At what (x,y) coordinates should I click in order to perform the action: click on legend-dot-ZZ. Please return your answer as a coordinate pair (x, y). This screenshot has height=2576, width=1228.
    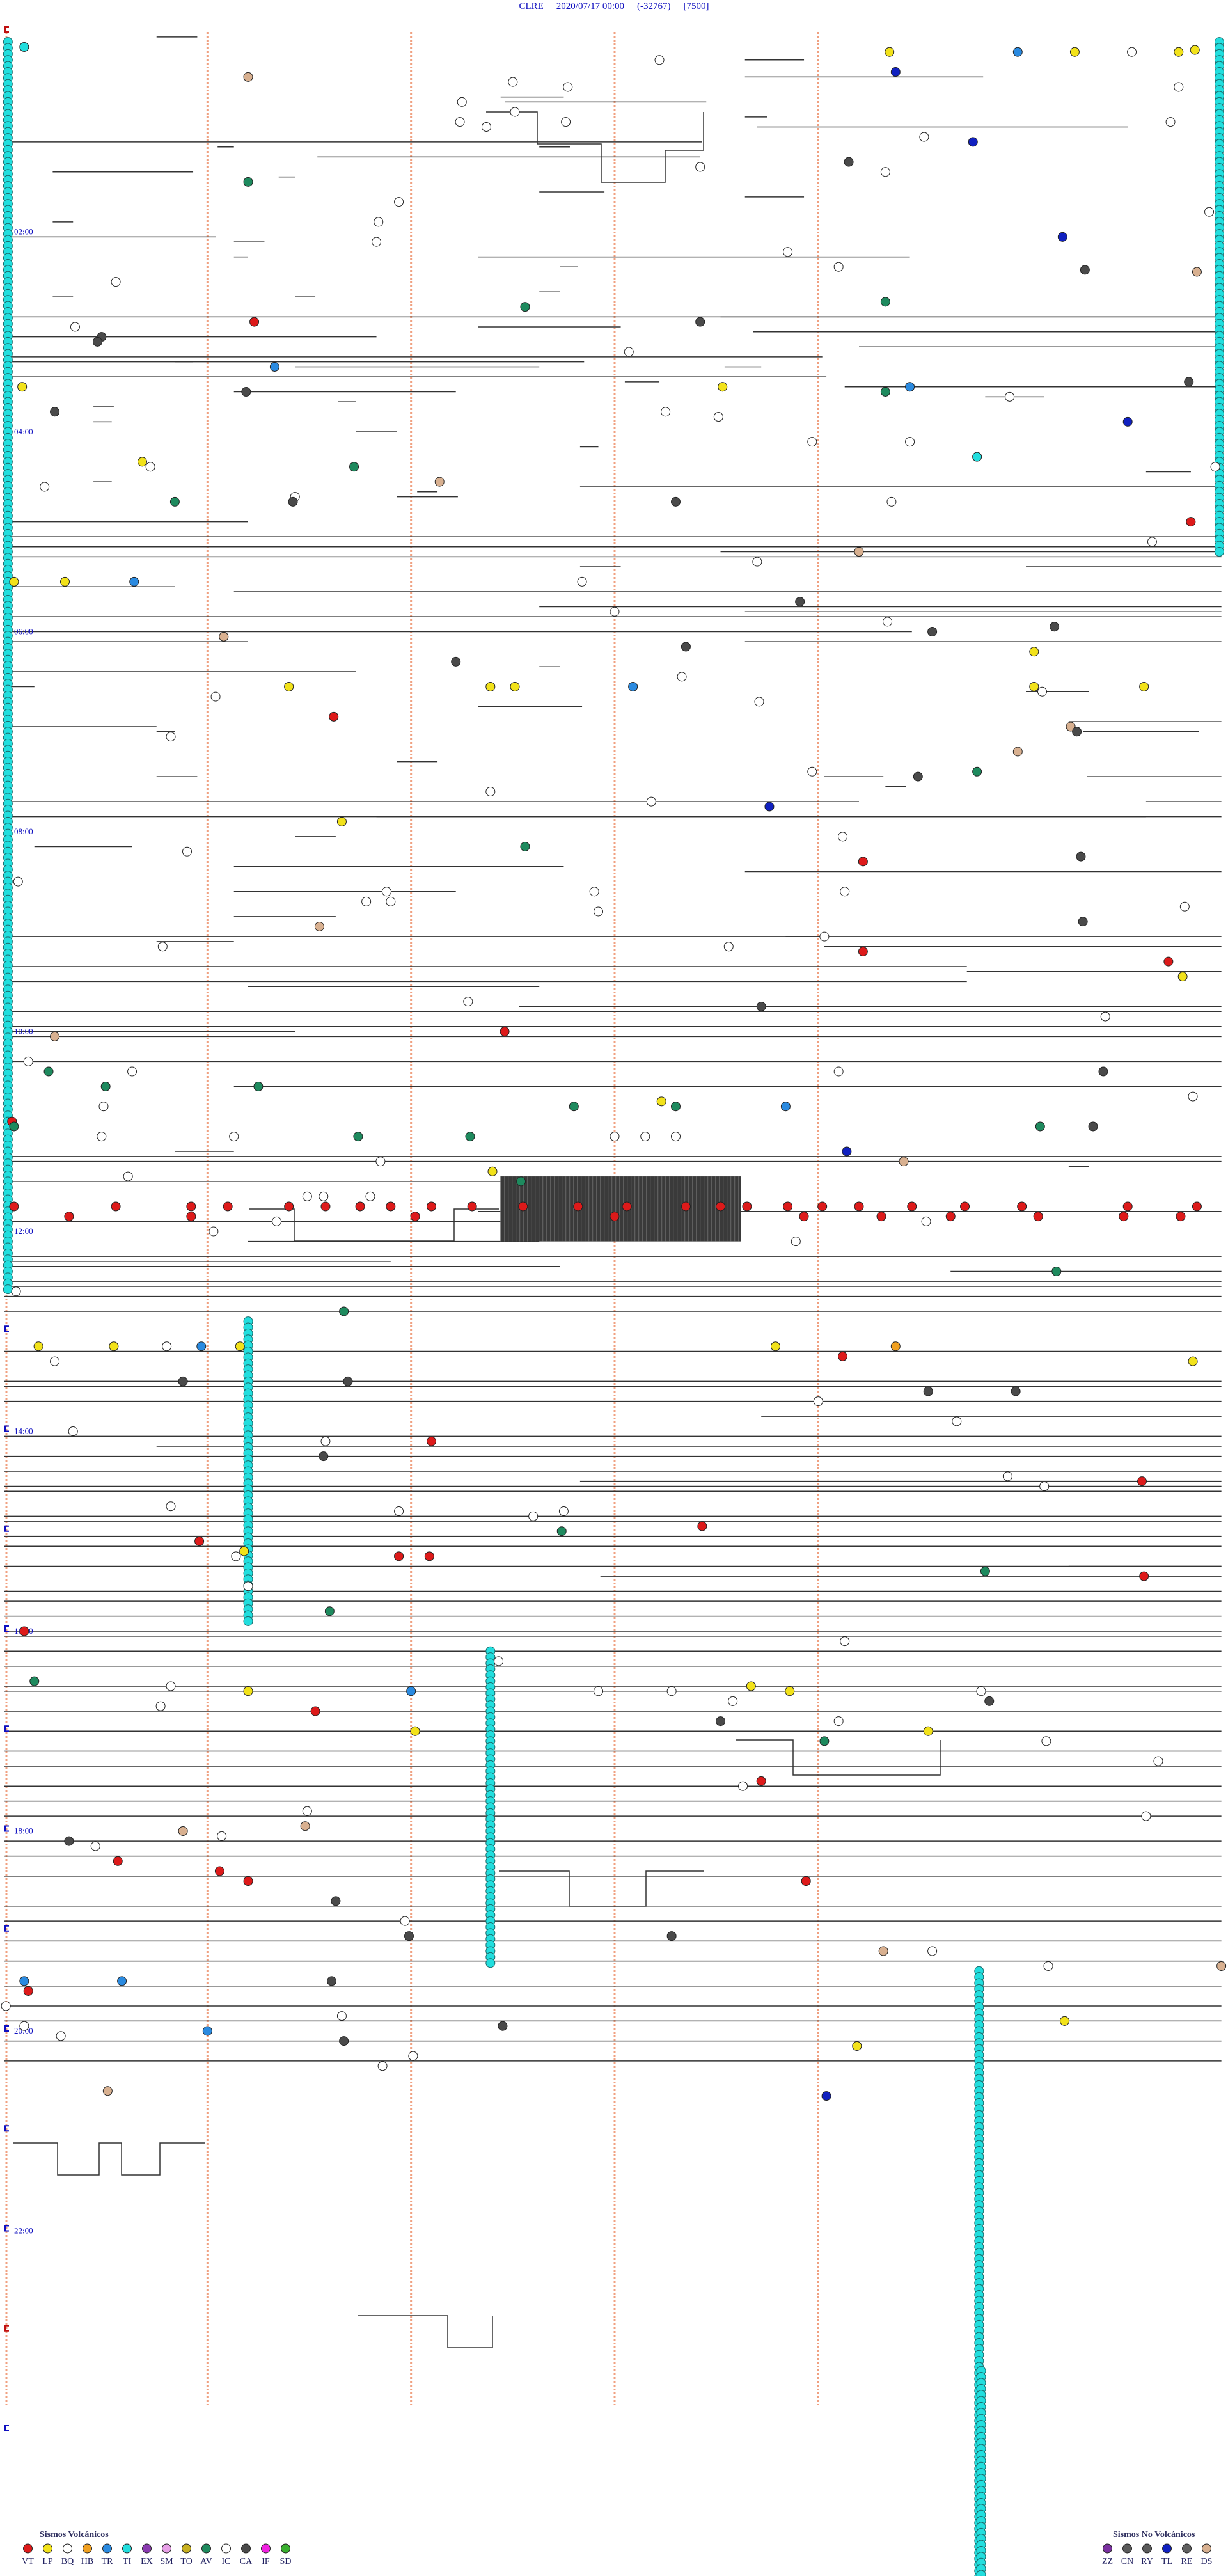
    Looking at the image, I should click on (1107, 2548).